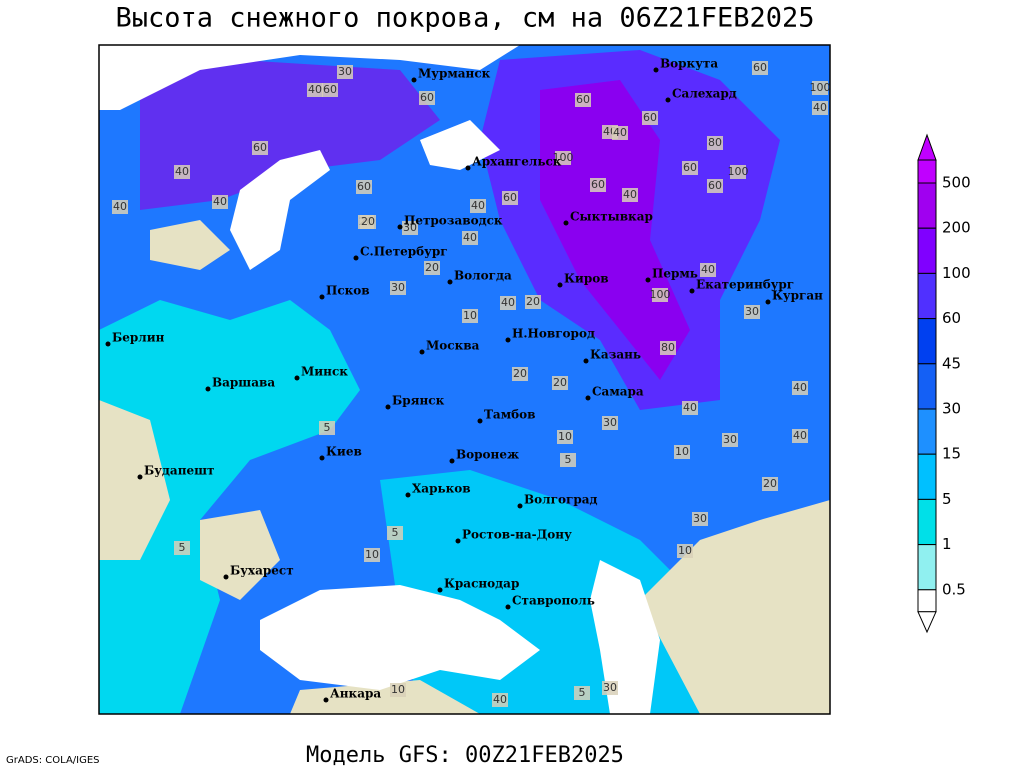  I want to click on city-label: Пермь, so click(675, 274).